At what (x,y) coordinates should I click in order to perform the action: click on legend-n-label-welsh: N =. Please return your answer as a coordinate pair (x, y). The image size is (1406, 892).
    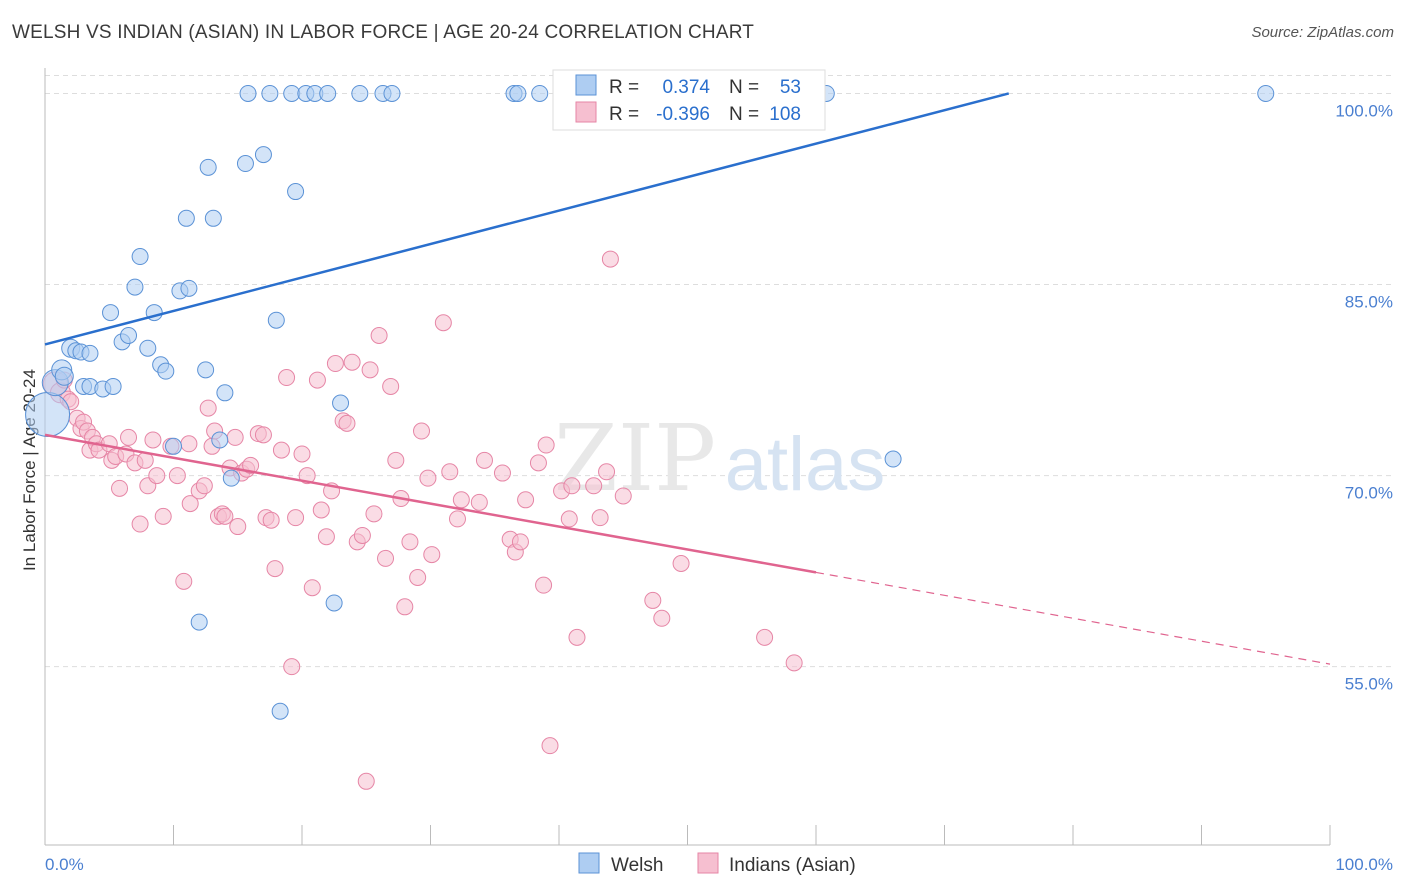
    Looking at the image, I should click on (744, 87).